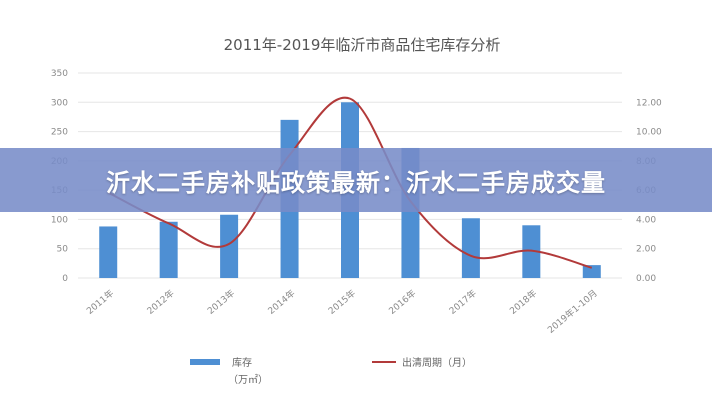  I want to click on legend-line-label: 出清周期（月）, so click(437, 362).